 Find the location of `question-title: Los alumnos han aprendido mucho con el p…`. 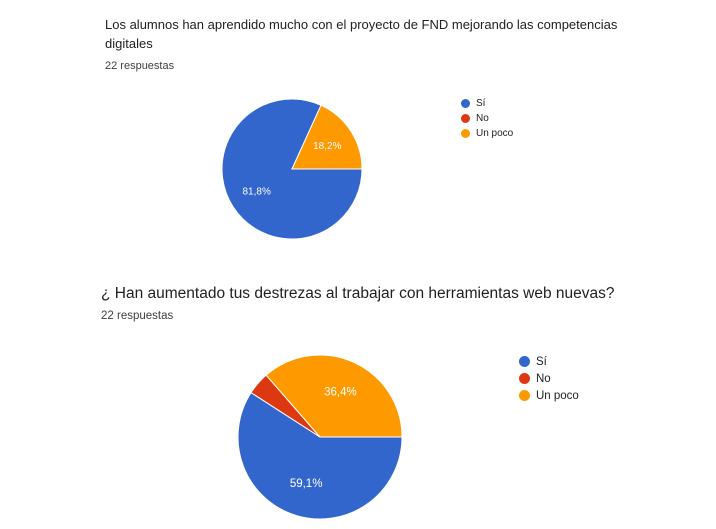

question-title: Los alumnos han aprendido mucho con el p… is located at coordinates (361, 34).